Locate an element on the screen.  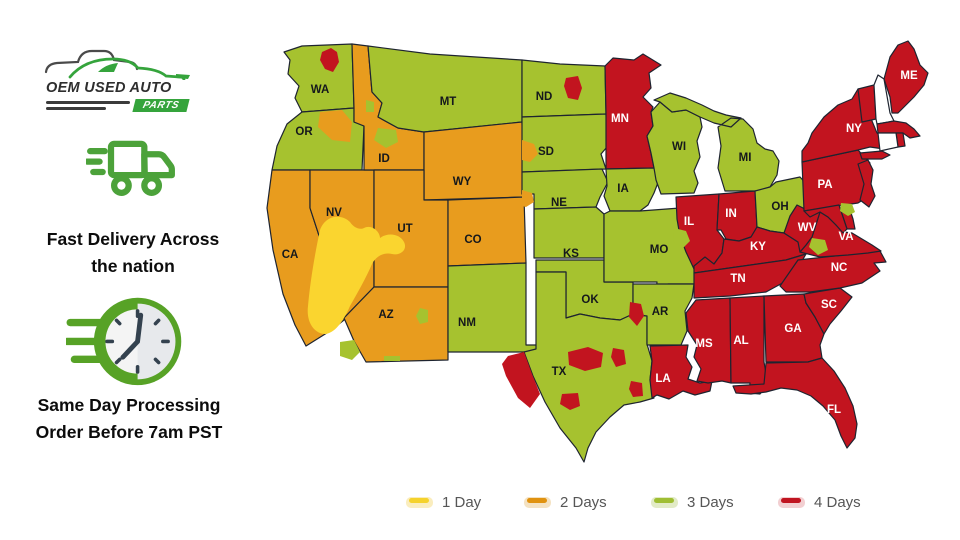
state-label-PA: PA is located at coordinates (824, 185).